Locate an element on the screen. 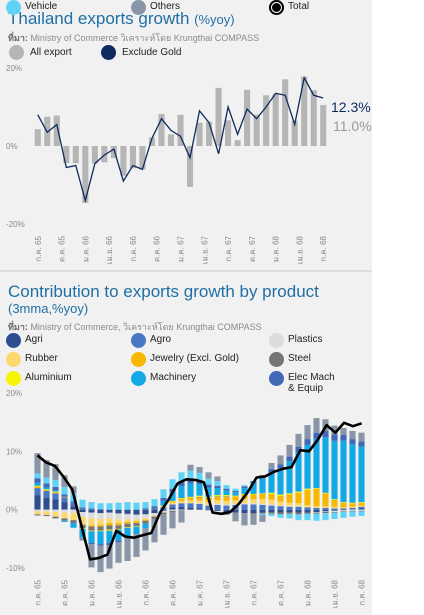 The width and height of the screenshot is (424, 615). legend-aluminium-label: Aluminium is located at coordinates (48, 377).